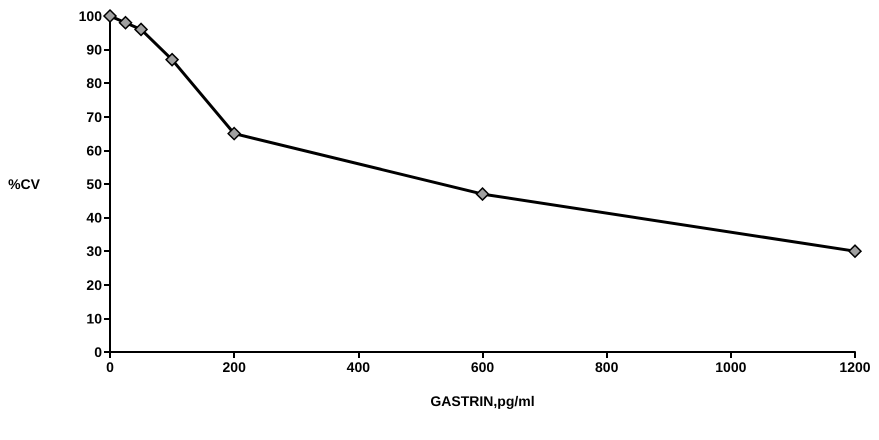 This screenshot has width=879, height=440. I want to click on y-tick-label: 80, so click(94, 83).